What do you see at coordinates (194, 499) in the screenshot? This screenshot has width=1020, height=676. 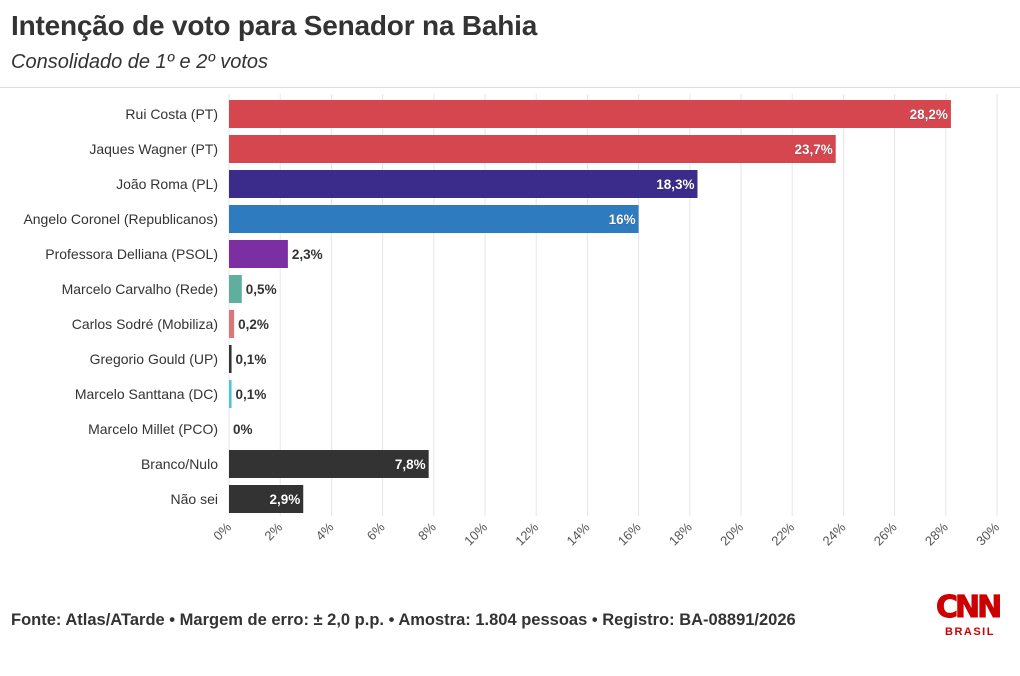 I see `category-label: Não sei` at bounding box center [194, 499].